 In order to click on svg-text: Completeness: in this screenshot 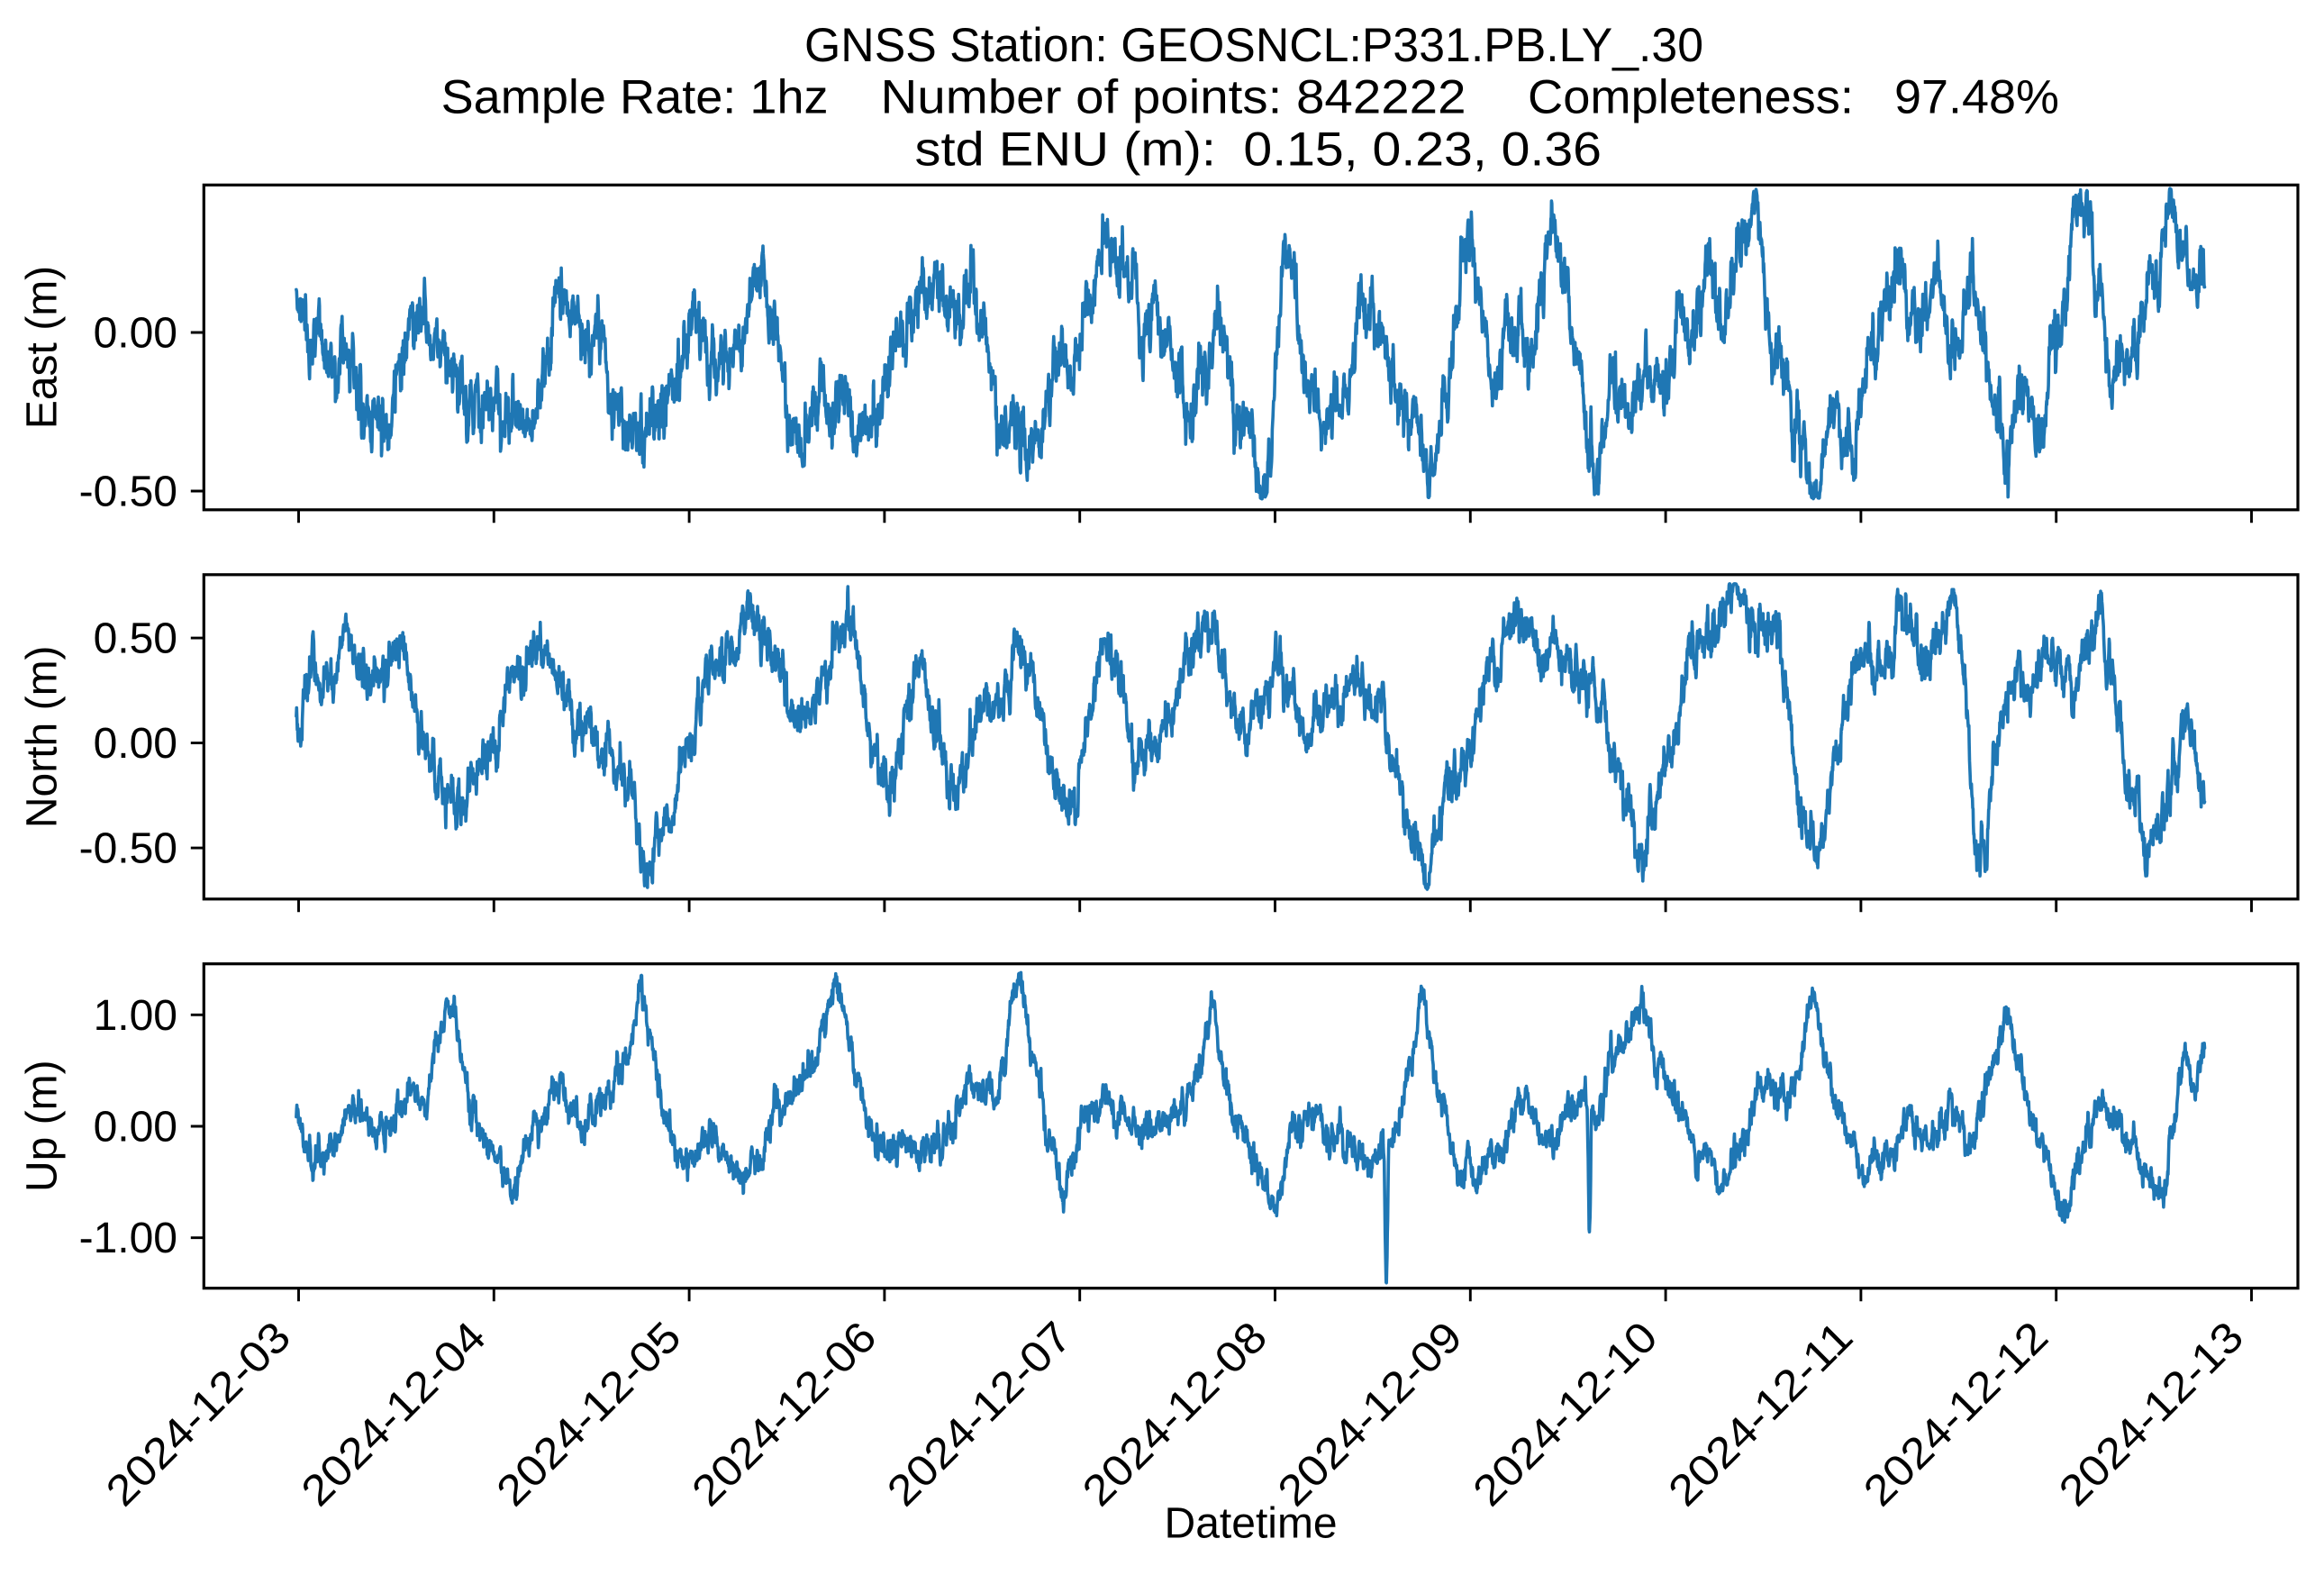, I will do `click(1691, 96)`.